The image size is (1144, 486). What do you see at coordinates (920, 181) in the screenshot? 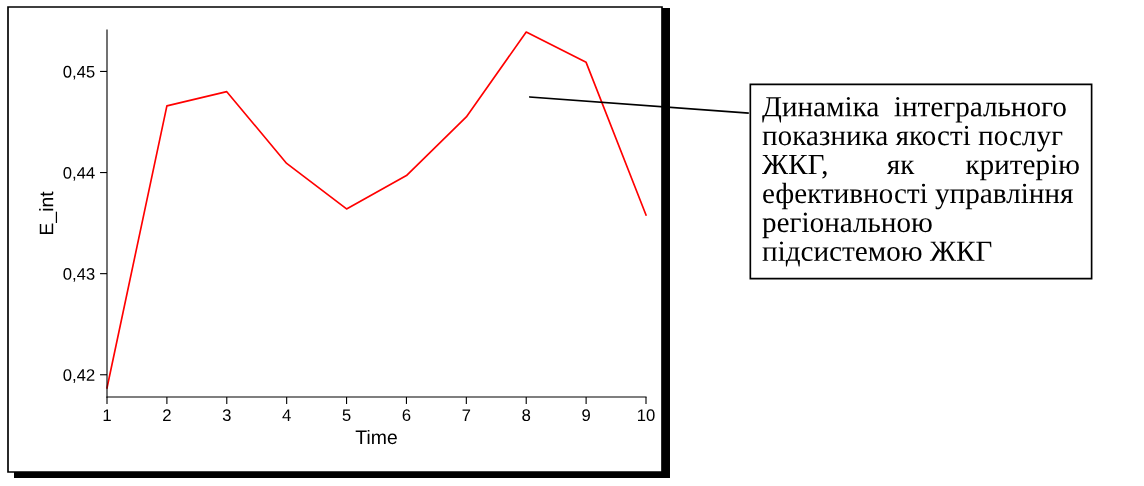
I see `text: Динаміка інтегрального показника якості послуг ЖКГ, як критерію ефективності управління регіональною підсистемою ЖКГ` at bounding box center [920, 181].